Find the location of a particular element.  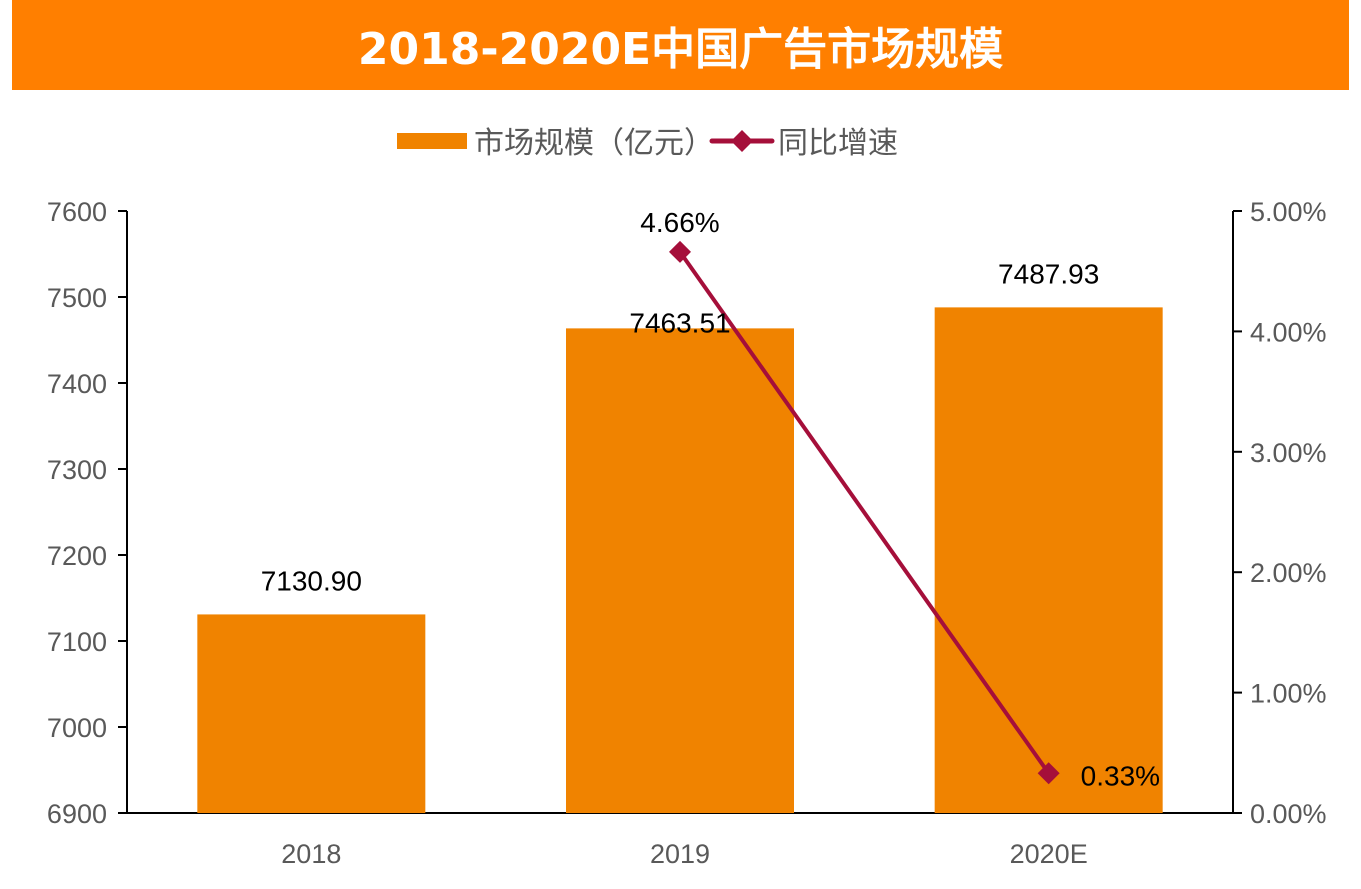

chart-title: 2018-2020E中国广告市场规模 is located at coordinates (680, 49).